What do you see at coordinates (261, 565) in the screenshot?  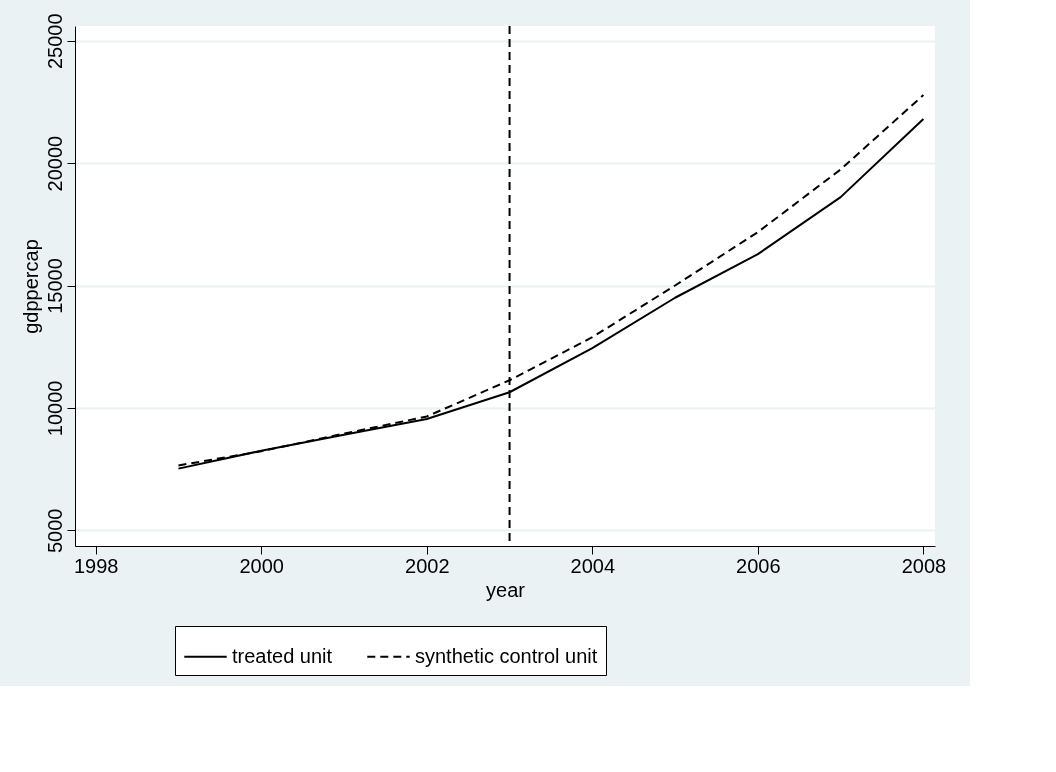 I see `x-tick-label: 2000` at bounding box center [261, 565].